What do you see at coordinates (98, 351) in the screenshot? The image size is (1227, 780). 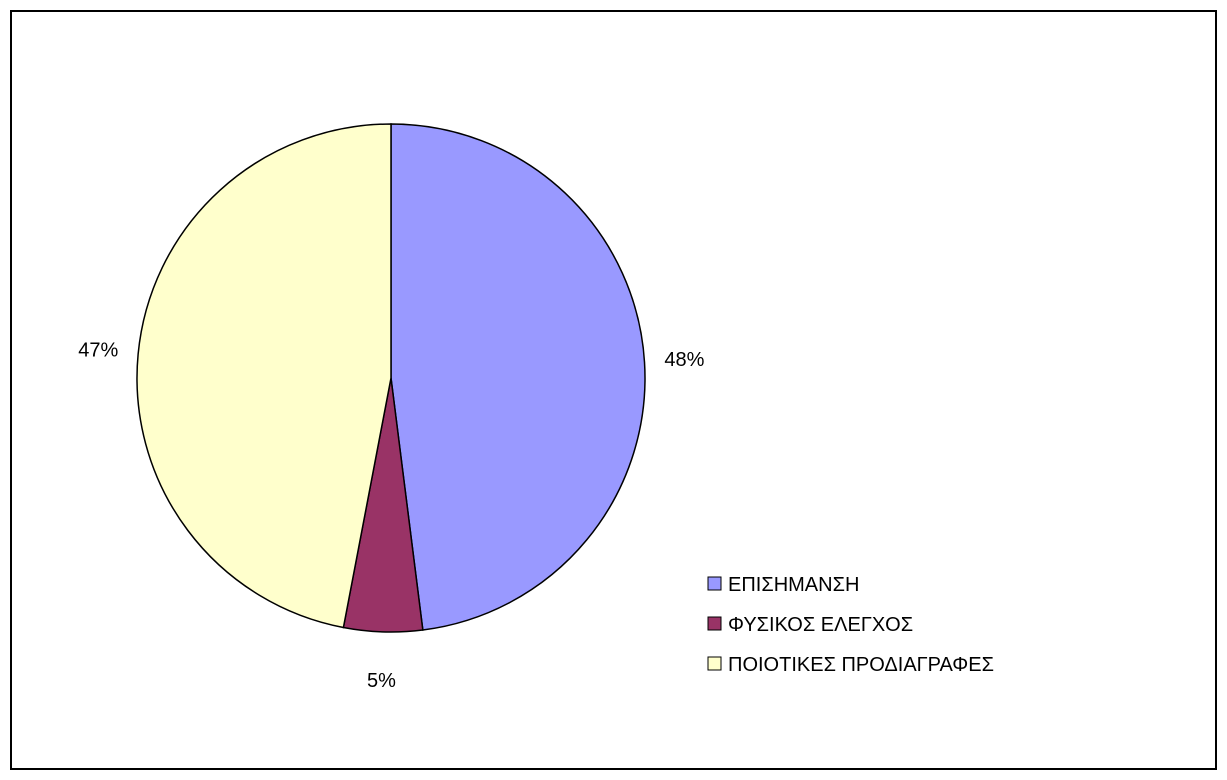 I see `data-label-3: 47%` at bounding box center [98, 351].